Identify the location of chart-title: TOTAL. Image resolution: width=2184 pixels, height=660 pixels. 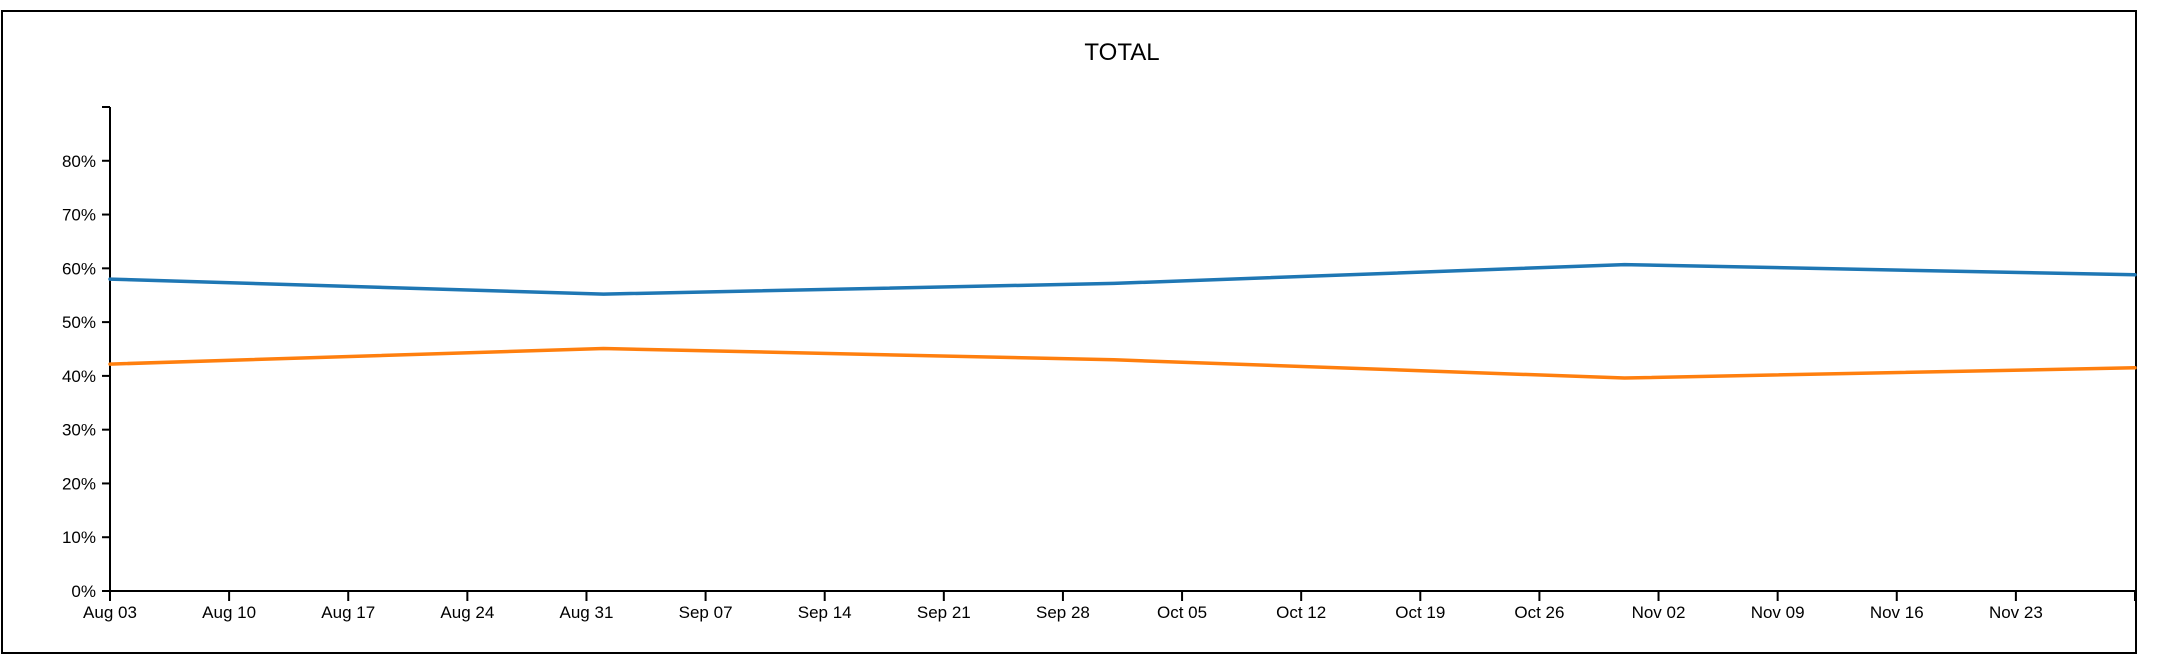
(1121, 52).